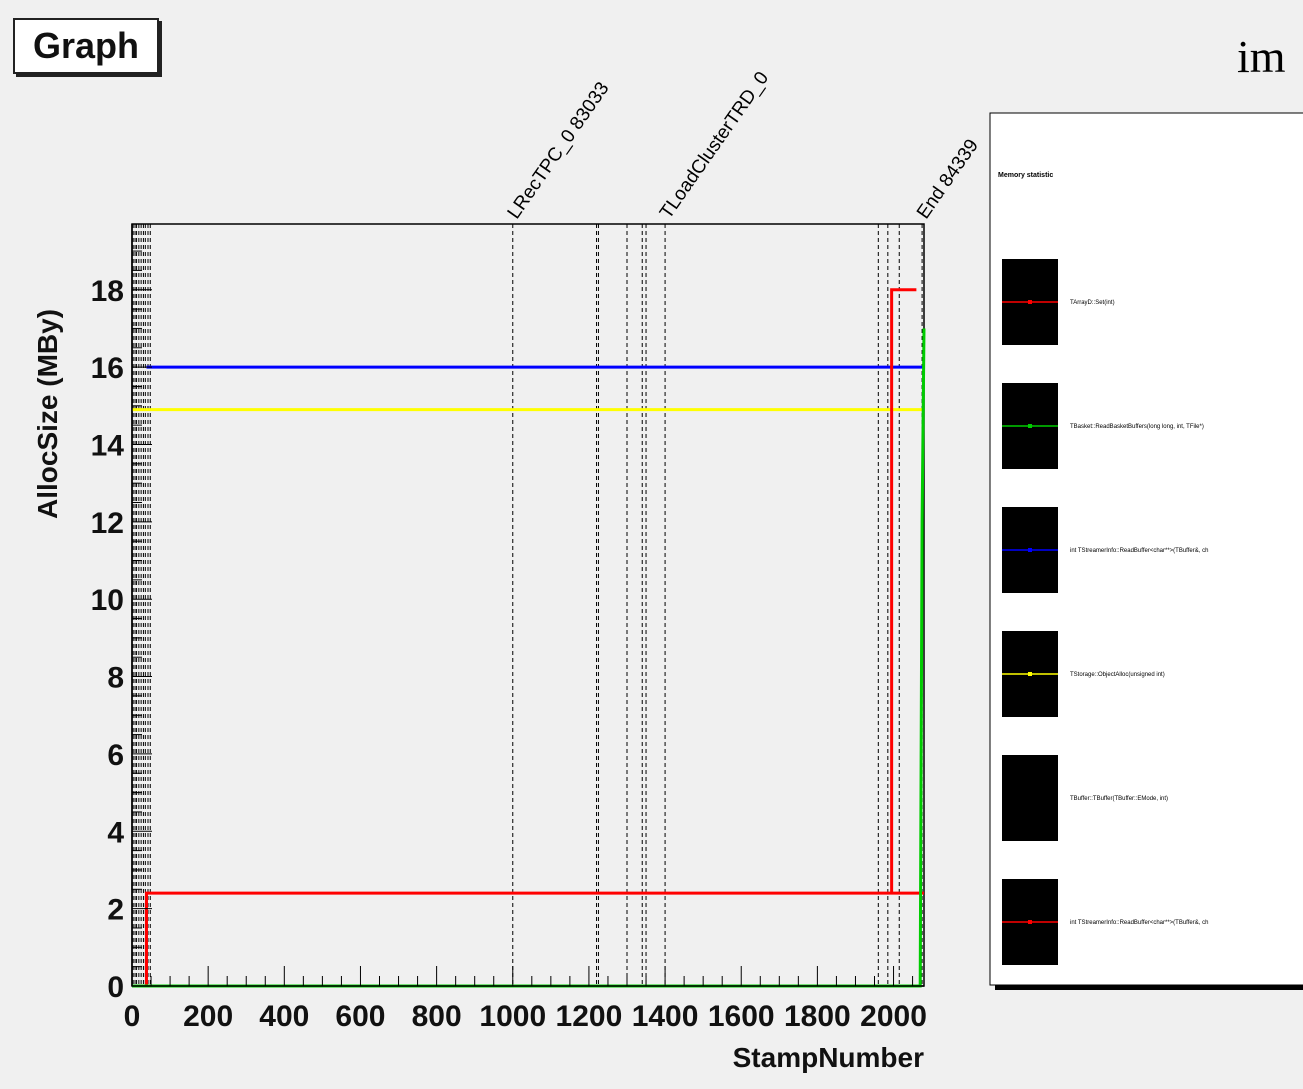 Image resolution: width=1303 pixels, height=1089 pixels. Describe the element at coordinates (132, 1016) in the screenshot. I see `x-tick-label: 0` at that location.